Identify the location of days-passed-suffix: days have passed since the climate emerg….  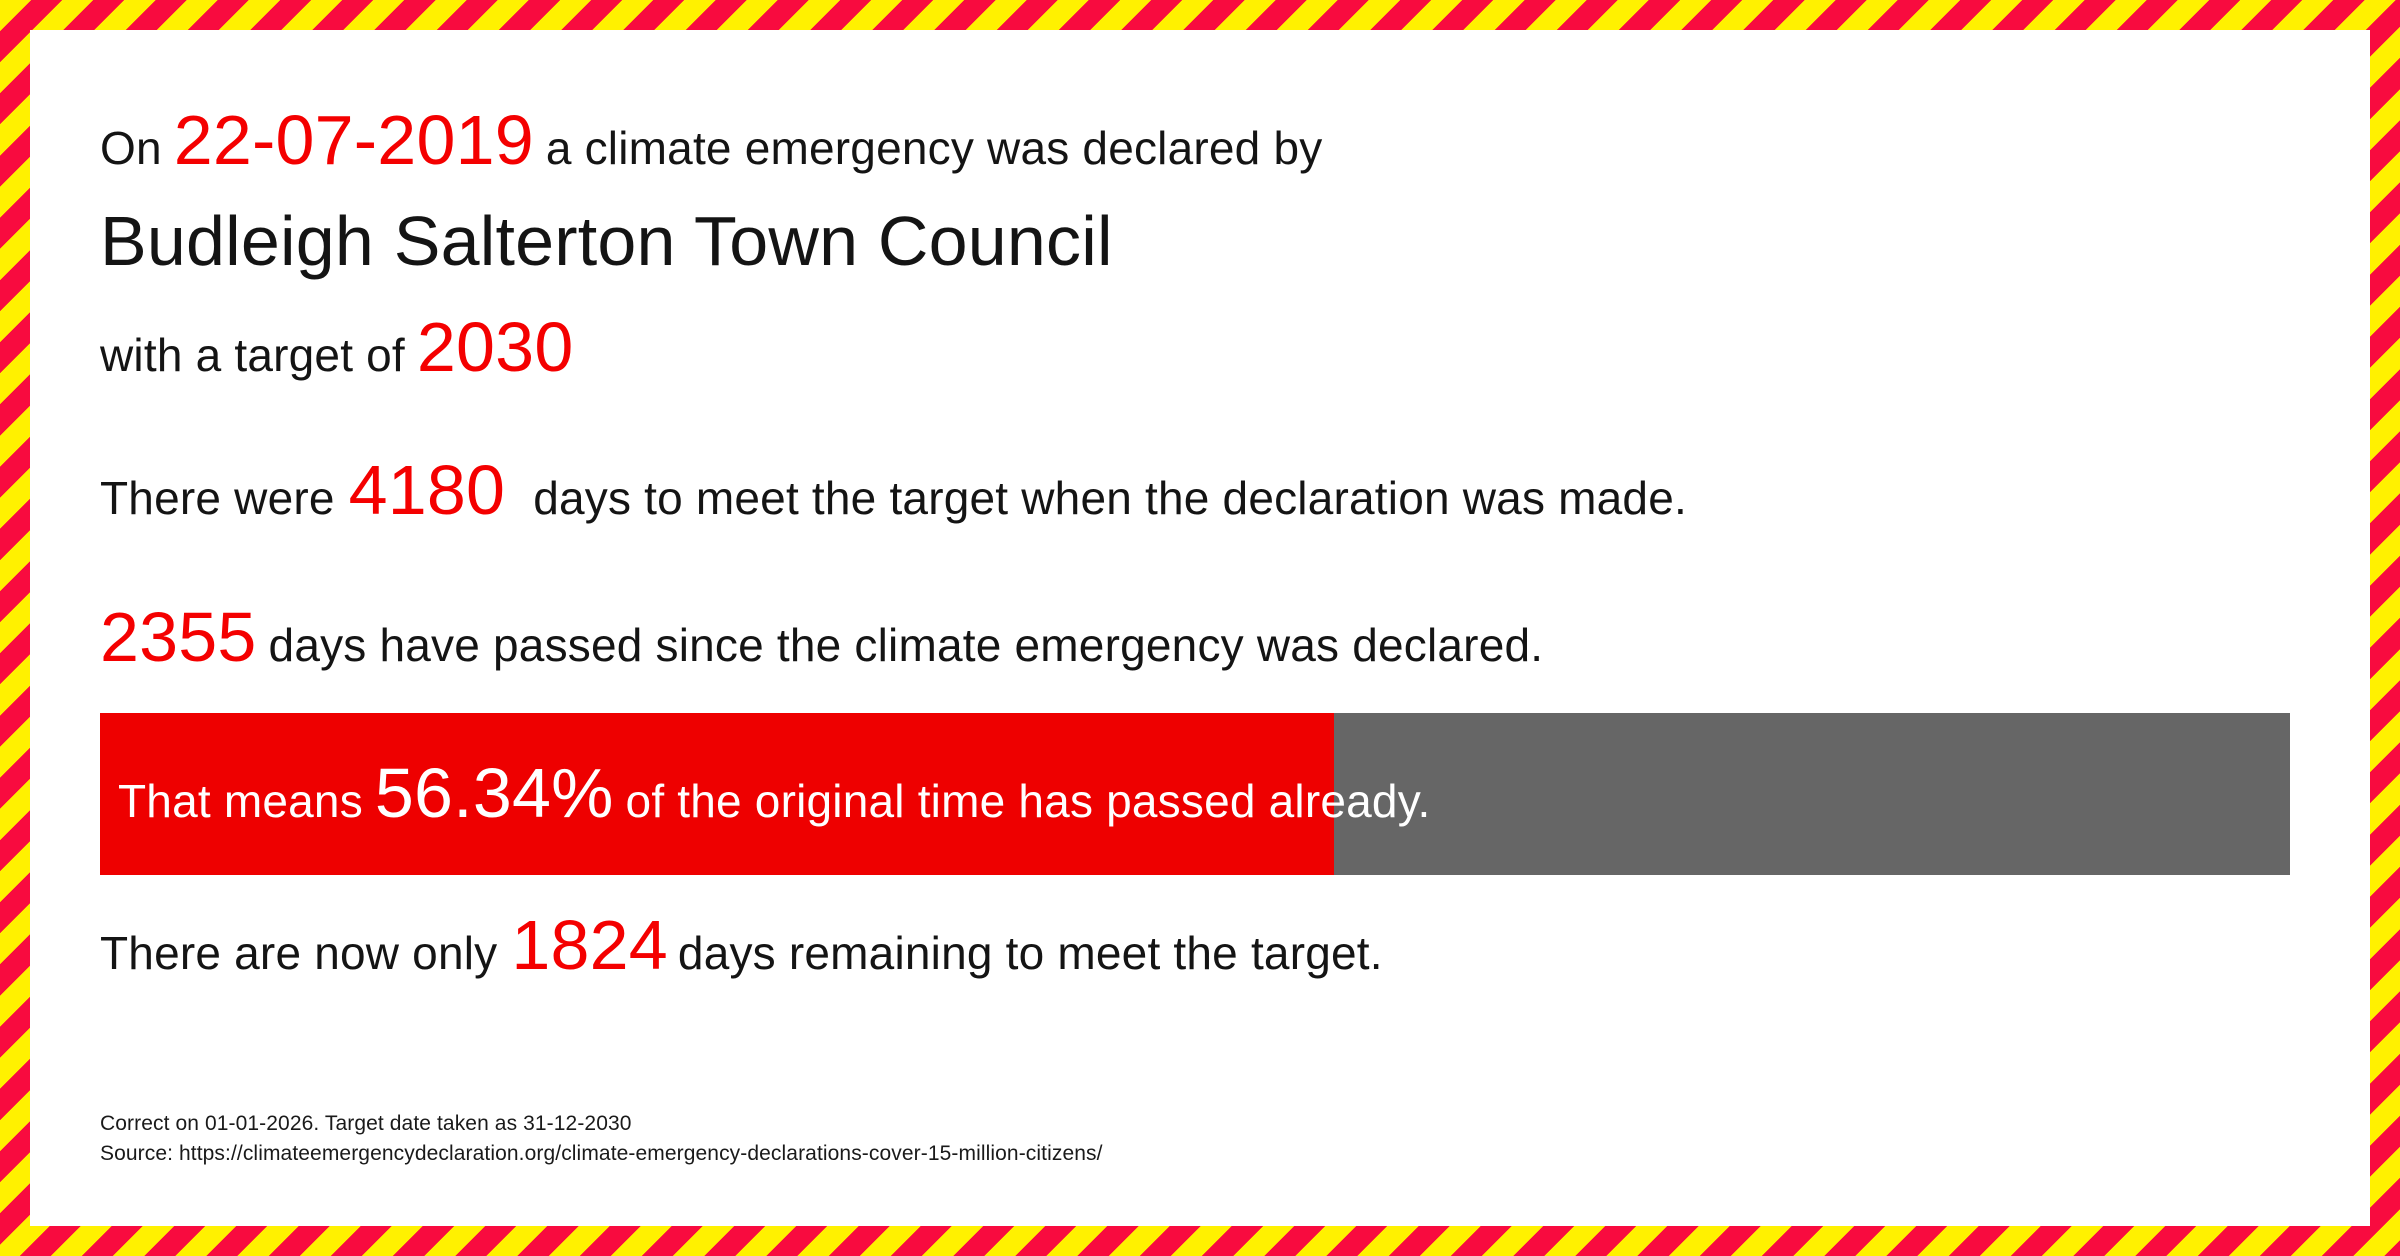
(906, 645).